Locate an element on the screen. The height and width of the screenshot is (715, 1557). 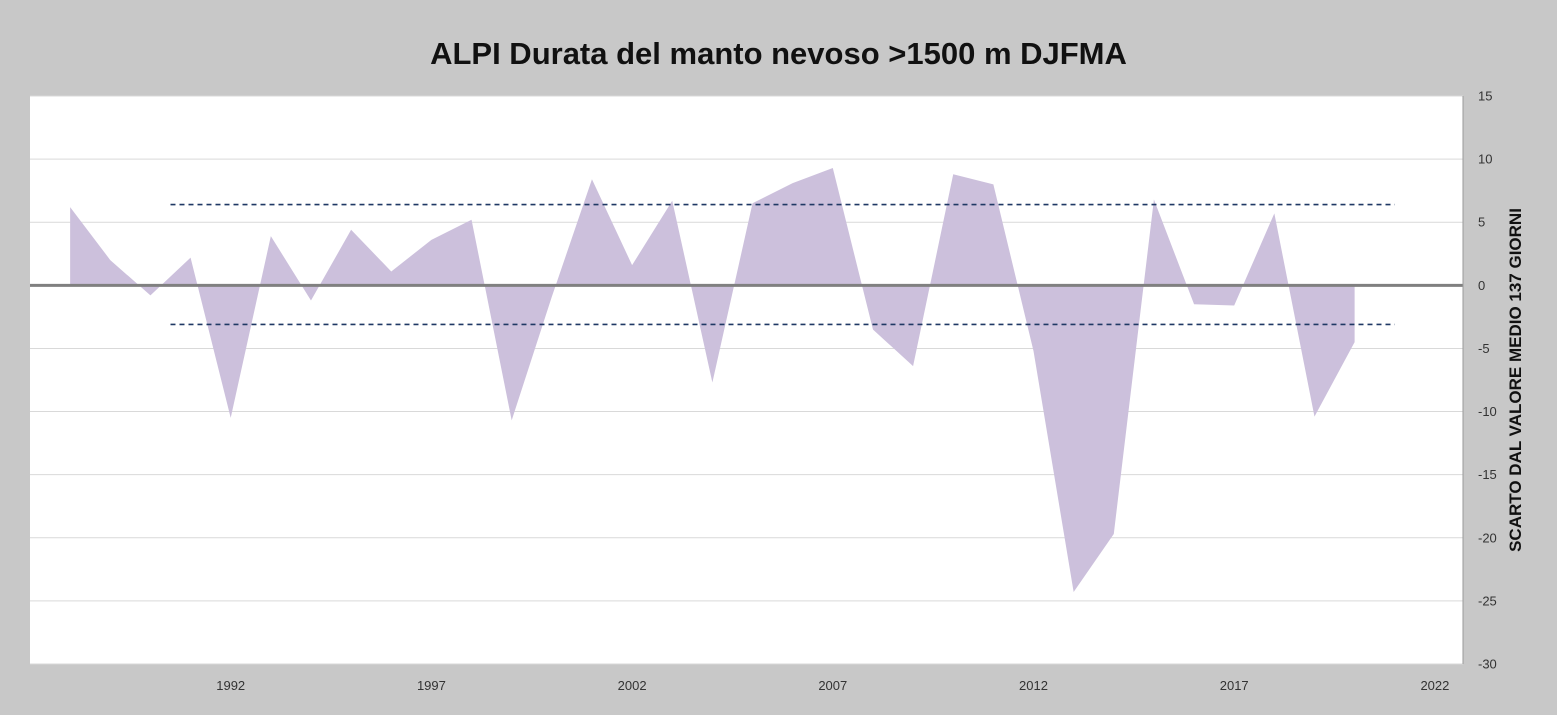
y-axis-label: SCARTO DAL VALORE MEDIO 137 GIORNI is located at coordinates (1515, 380).